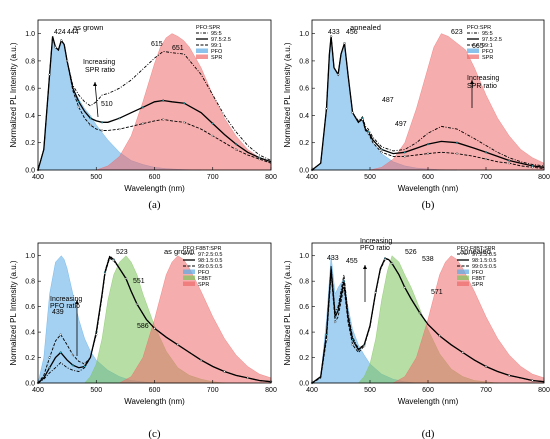 This screenshot has height=439, width=550. I want to click on peak-annotation: 526, so click(411, 252).